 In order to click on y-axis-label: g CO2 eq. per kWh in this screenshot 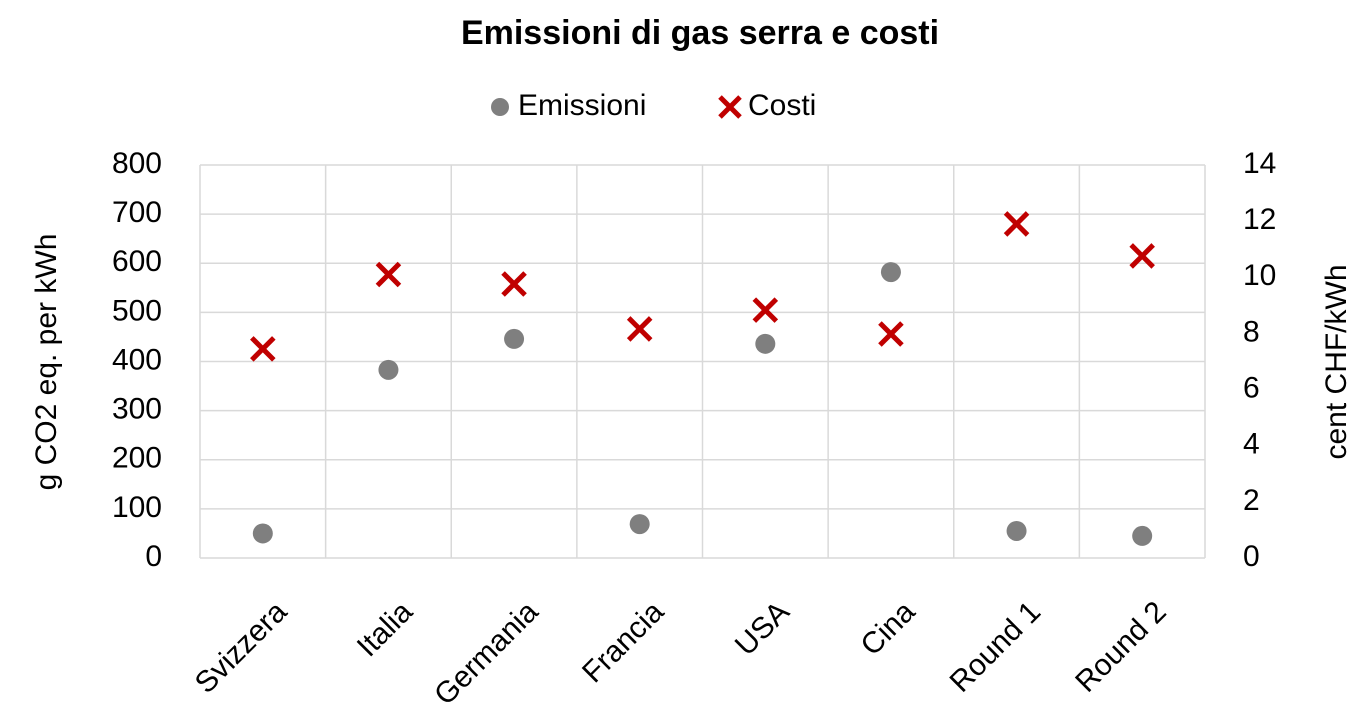, I will do `click(46, 362)`.